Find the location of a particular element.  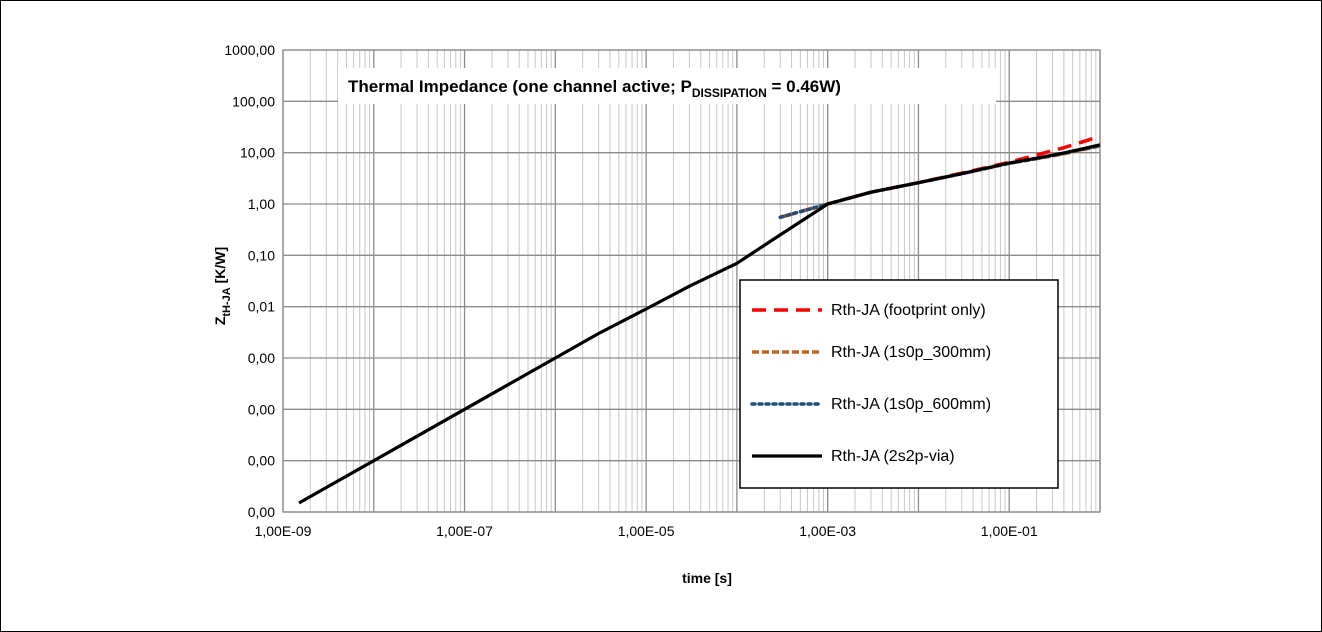

x-tick-label: 1,00E-03 is located at coordinates (827, 531).